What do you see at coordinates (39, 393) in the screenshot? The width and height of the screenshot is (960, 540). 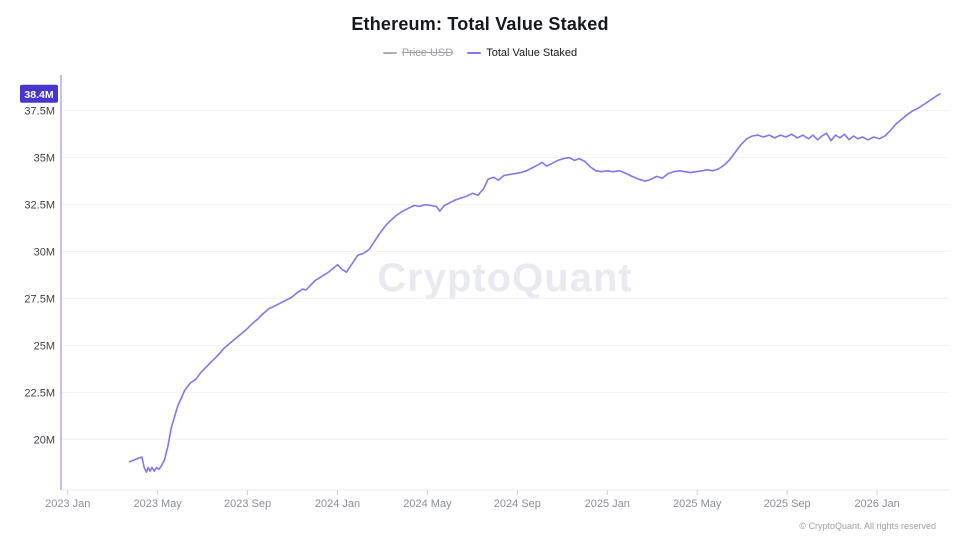 I see `y-axis-label: 22.5M` at bounding box center [39, 393].